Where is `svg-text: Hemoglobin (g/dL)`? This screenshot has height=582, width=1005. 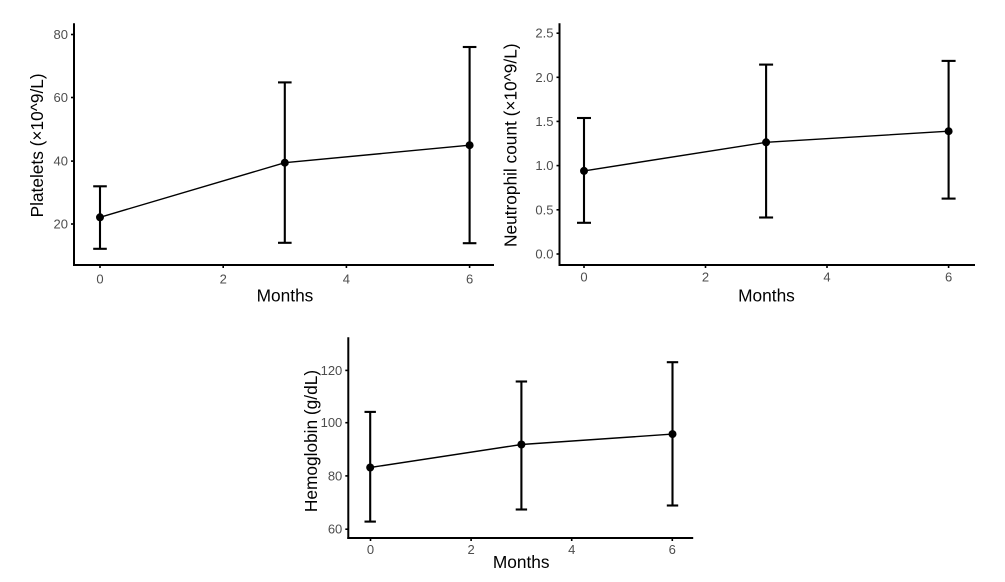 svg-text: Hemoglobin (g/dL) is located at coordinates (311, 441).